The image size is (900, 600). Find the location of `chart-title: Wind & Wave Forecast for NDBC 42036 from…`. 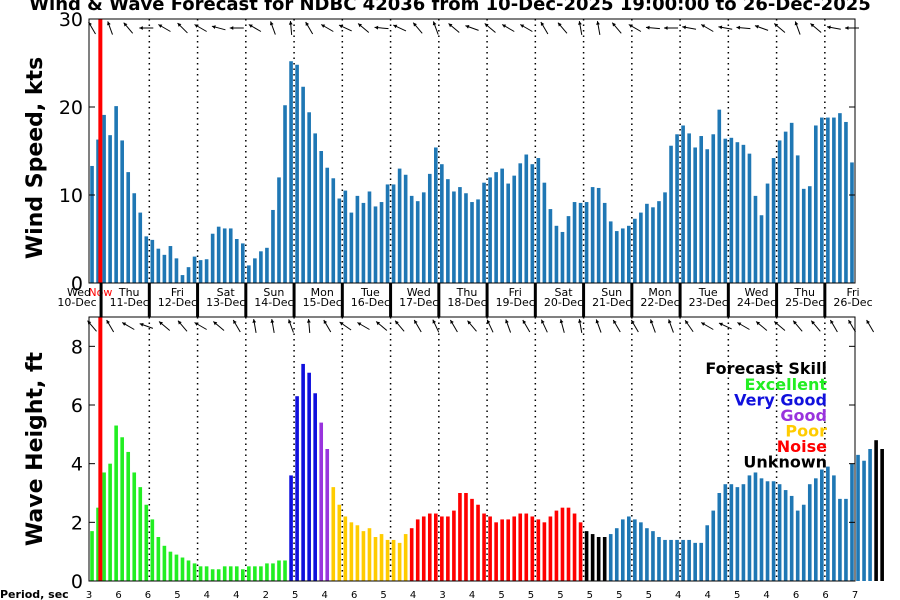

chart-title: Wind & Wave Forecast for NDBC 42036 from… is located at coordinates (450, 7).